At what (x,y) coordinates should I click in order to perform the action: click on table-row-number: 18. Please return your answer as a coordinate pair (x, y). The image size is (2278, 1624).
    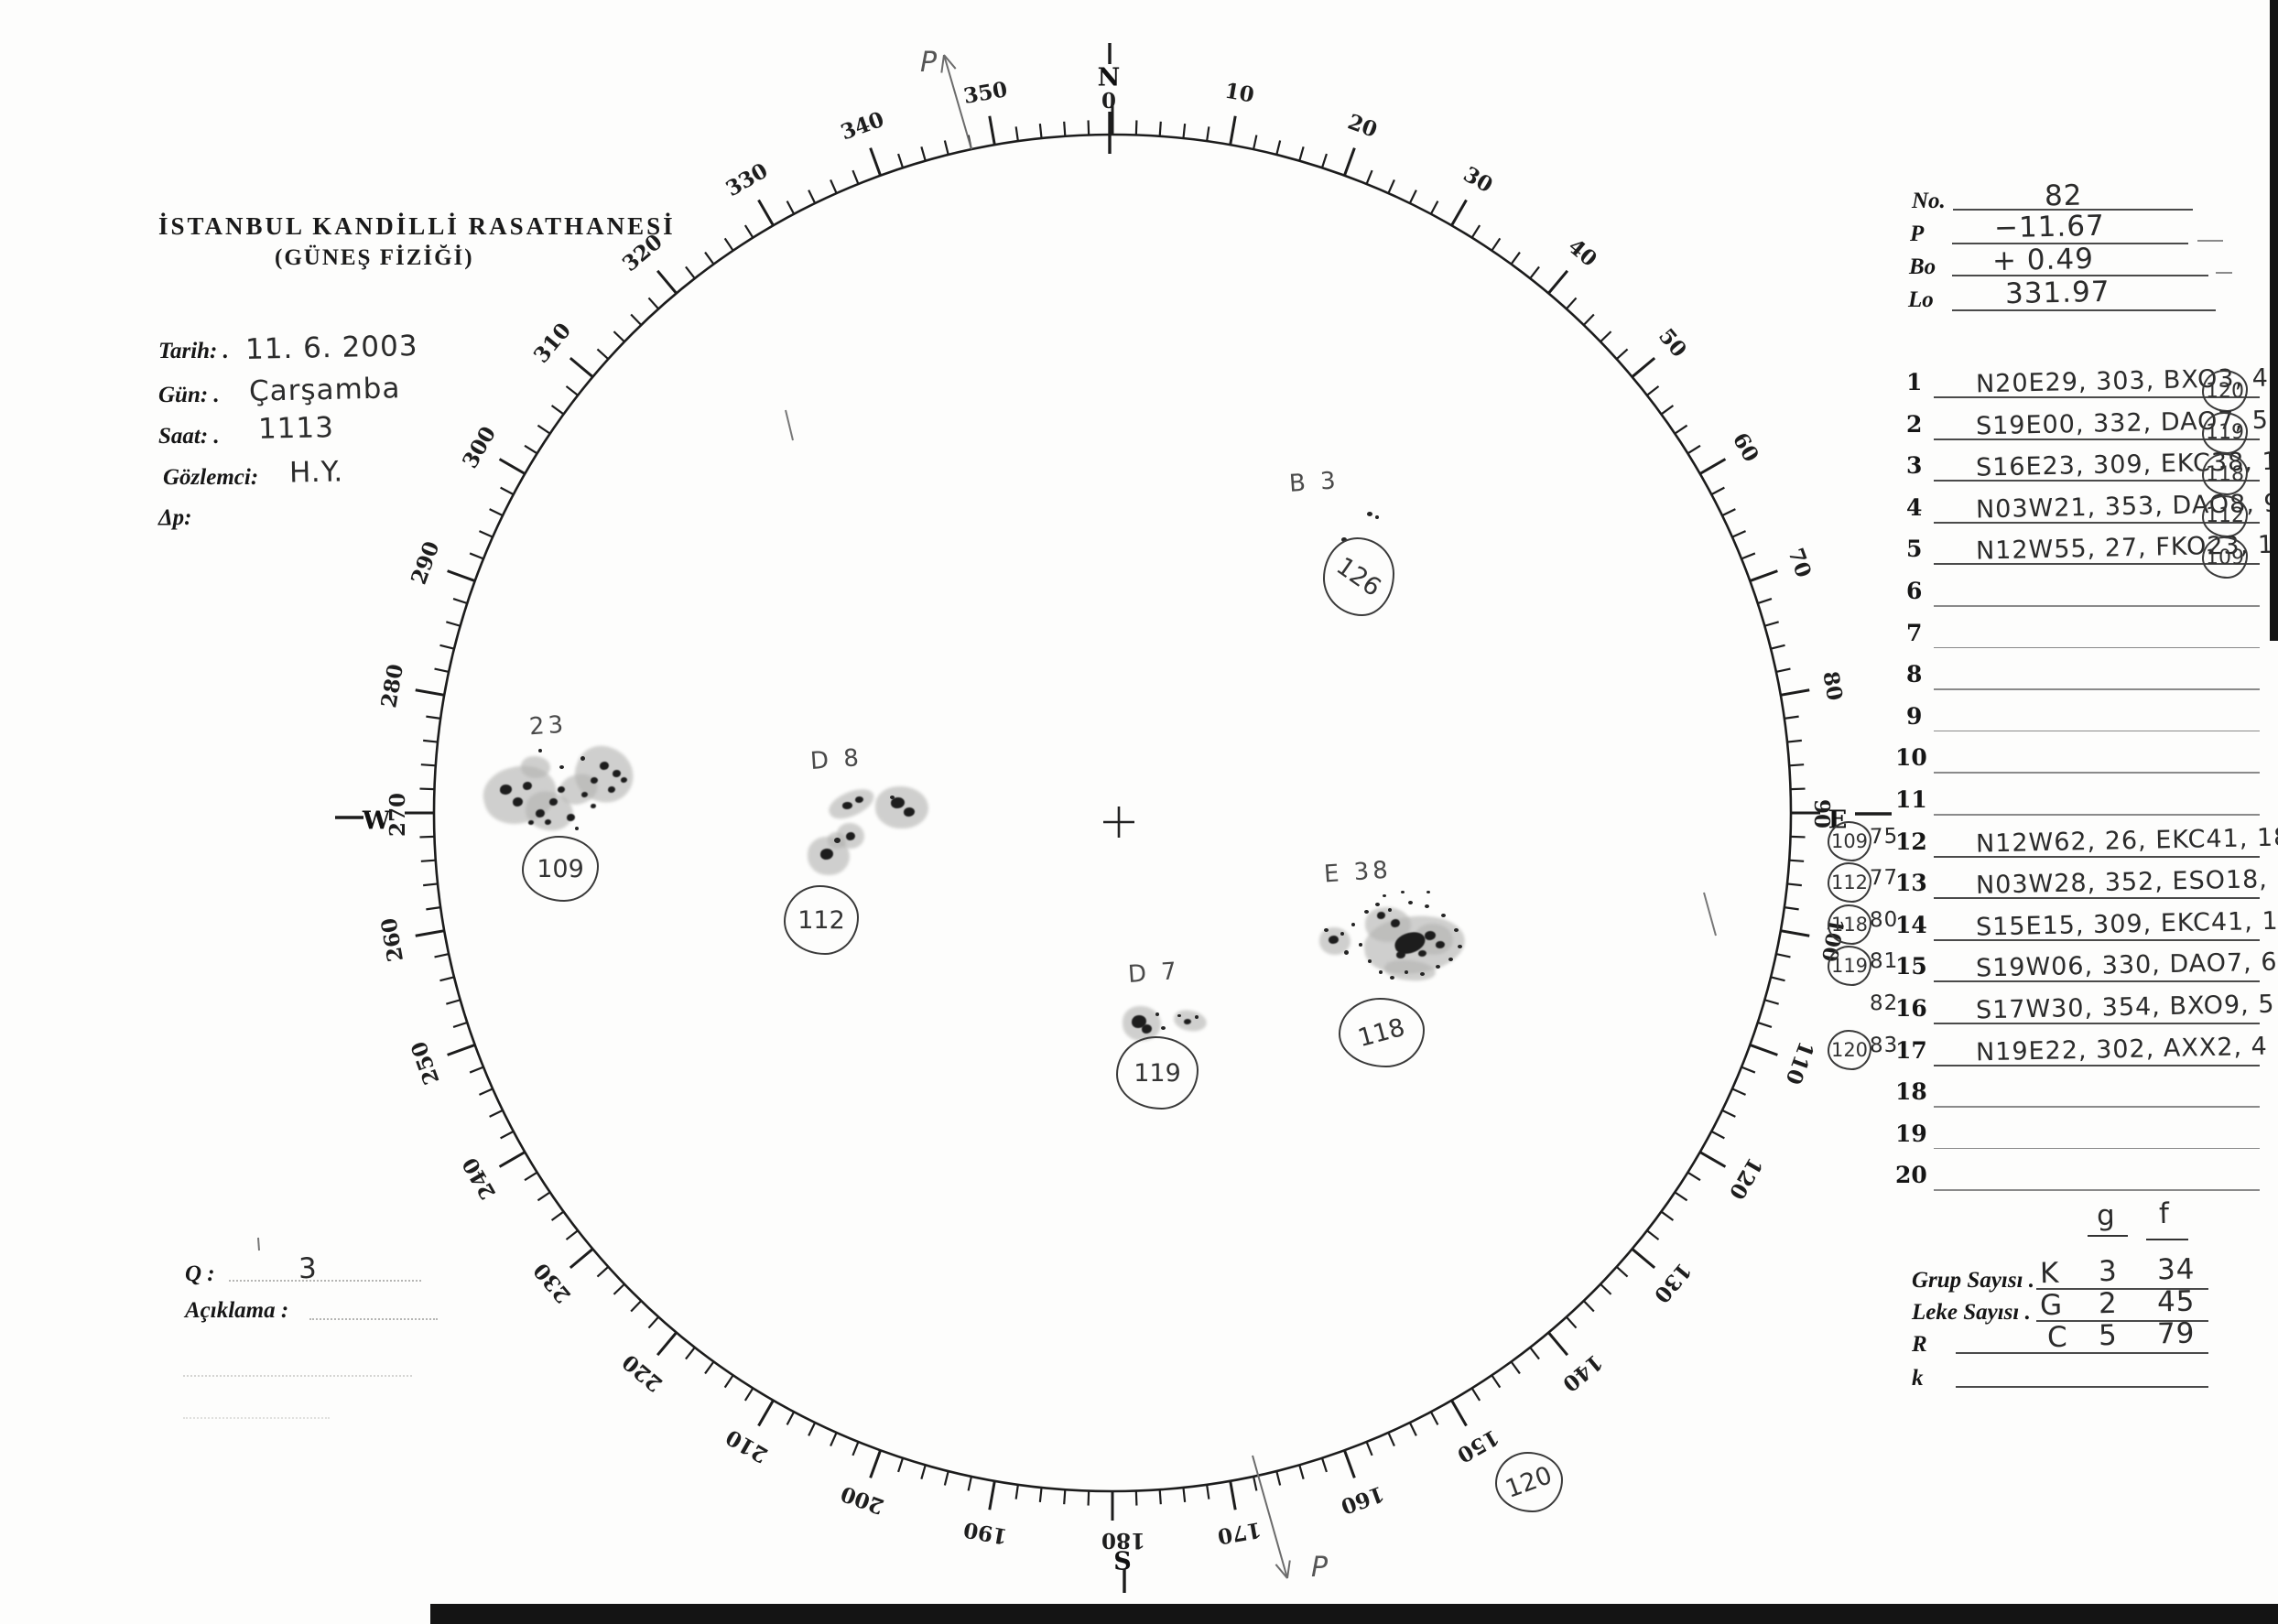
    Looking at the image, I should click on (1911, 1092).